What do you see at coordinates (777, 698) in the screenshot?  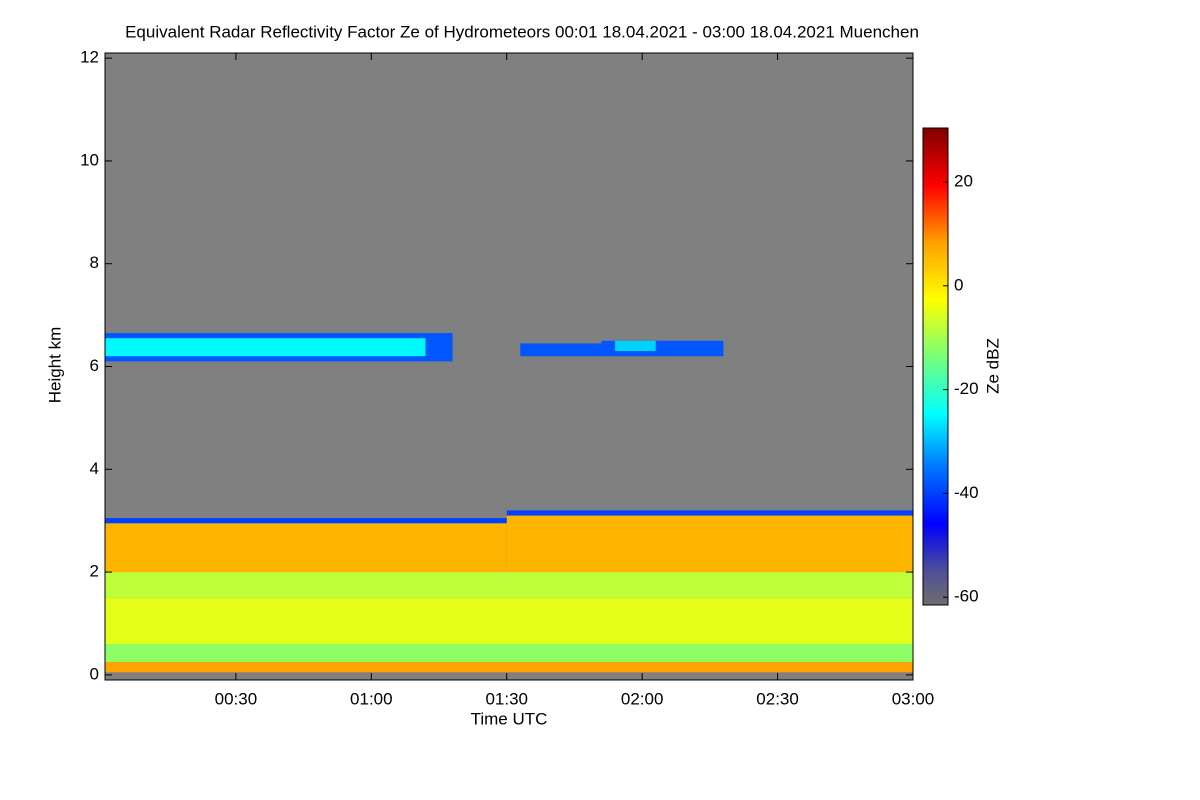 I see `x-tick-label: 02:30` at bounding box center [777, 698].